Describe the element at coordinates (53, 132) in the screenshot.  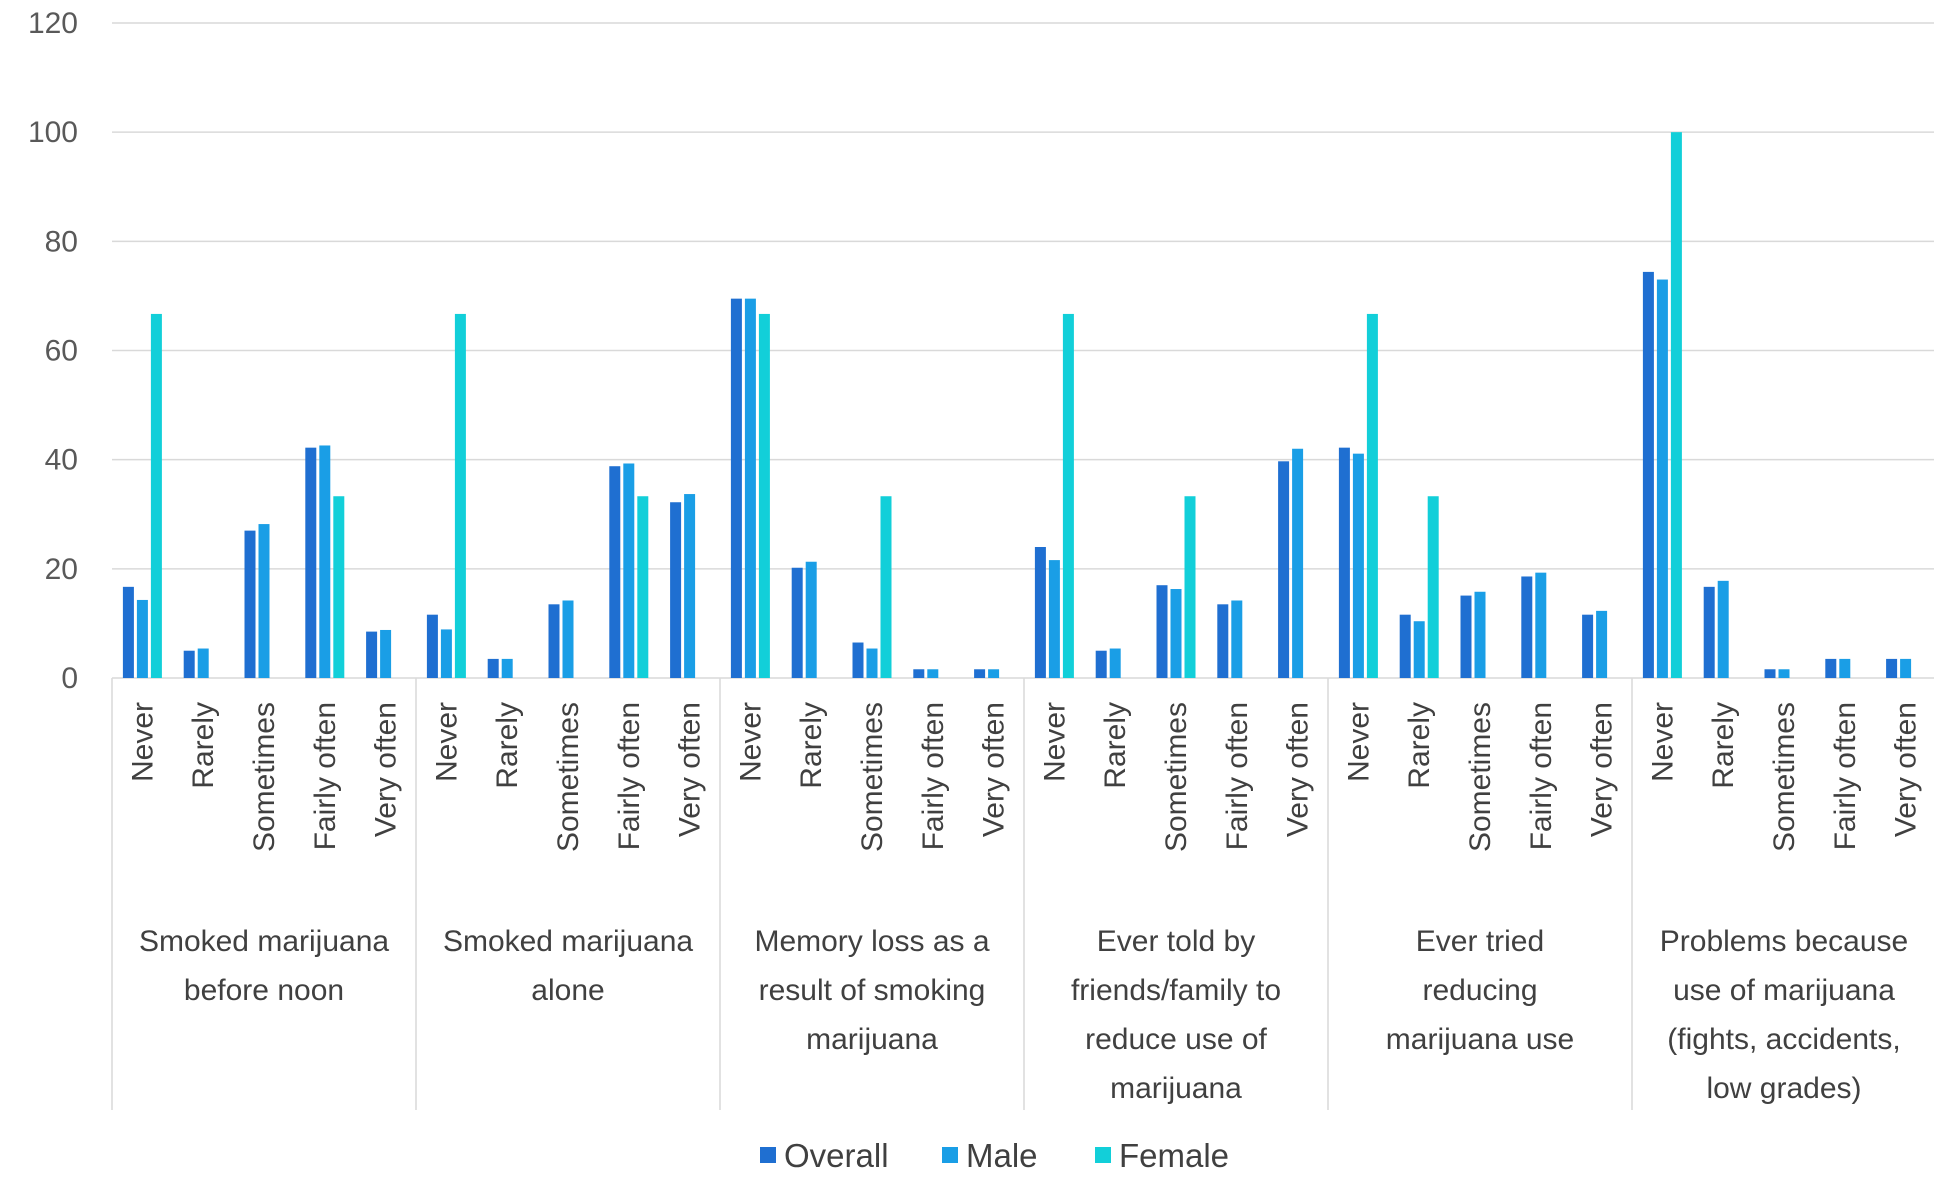
I see `y-tick-label: 100` at that location.